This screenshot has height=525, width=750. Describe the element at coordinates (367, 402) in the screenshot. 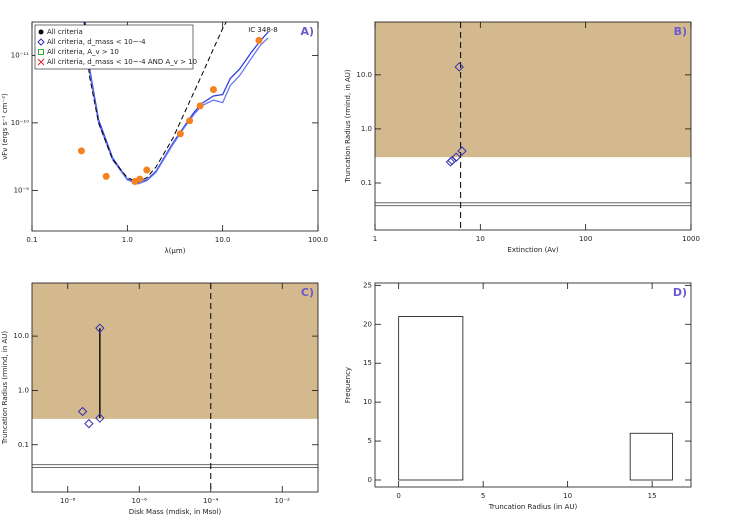

I see `y-tick-label: 10` at that location.